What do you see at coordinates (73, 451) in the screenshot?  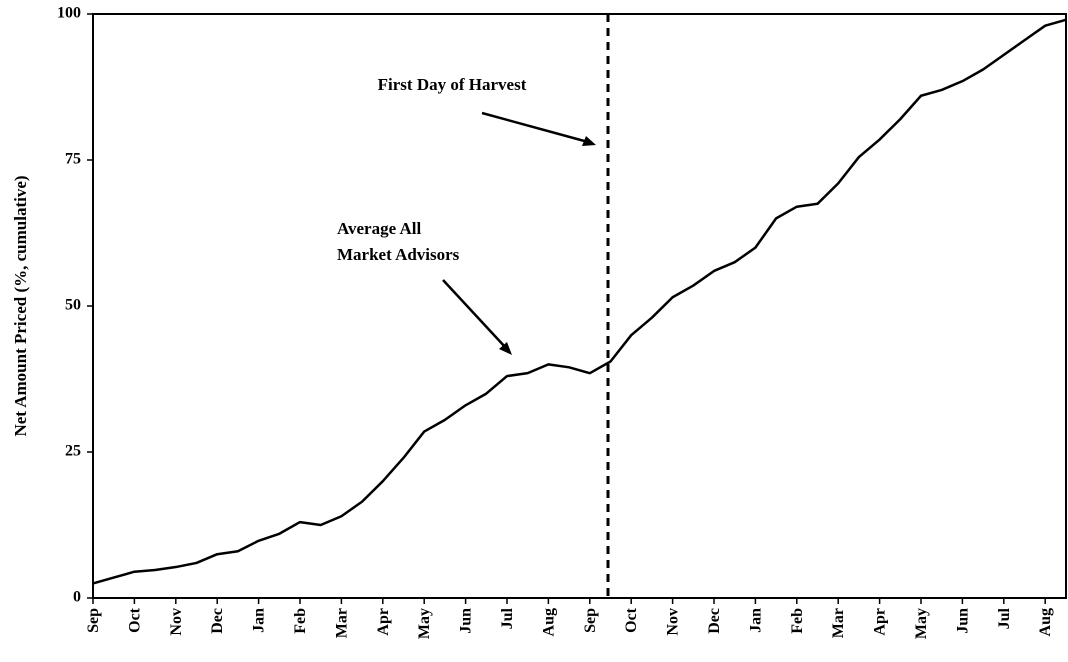 I see `y-tick-label: 25` at bounding box center [73, 451].